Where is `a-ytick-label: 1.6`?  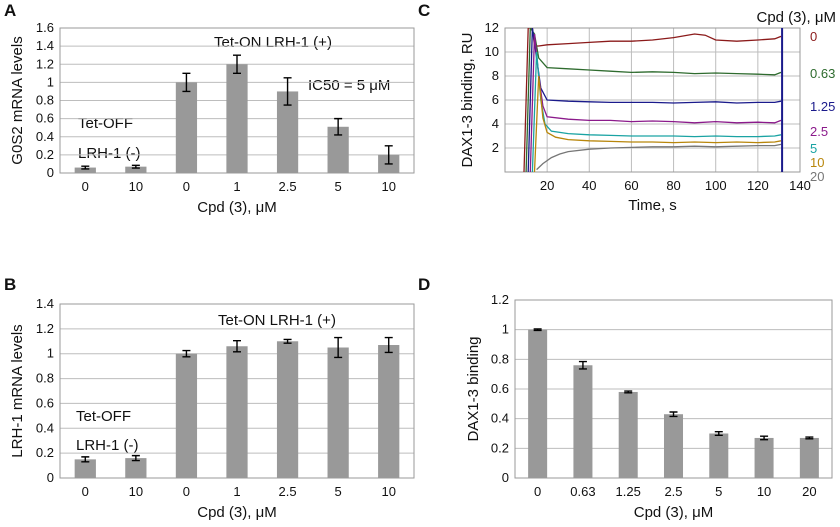
a-ytick-label: 1.6 is located at coordinates (45, 27).